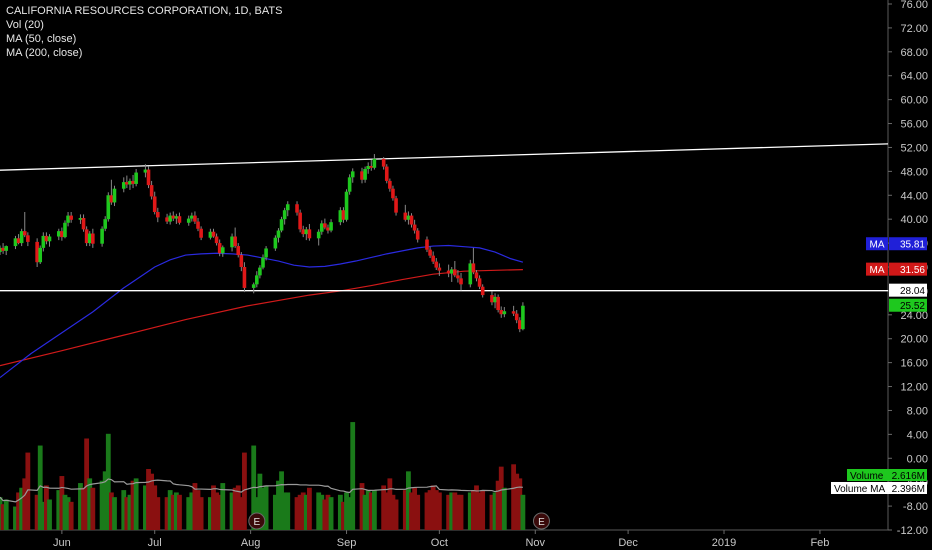  Describe the element at coordinates (724, 543) in the screenshot. I see `x-tick-label: 2019` at that location.